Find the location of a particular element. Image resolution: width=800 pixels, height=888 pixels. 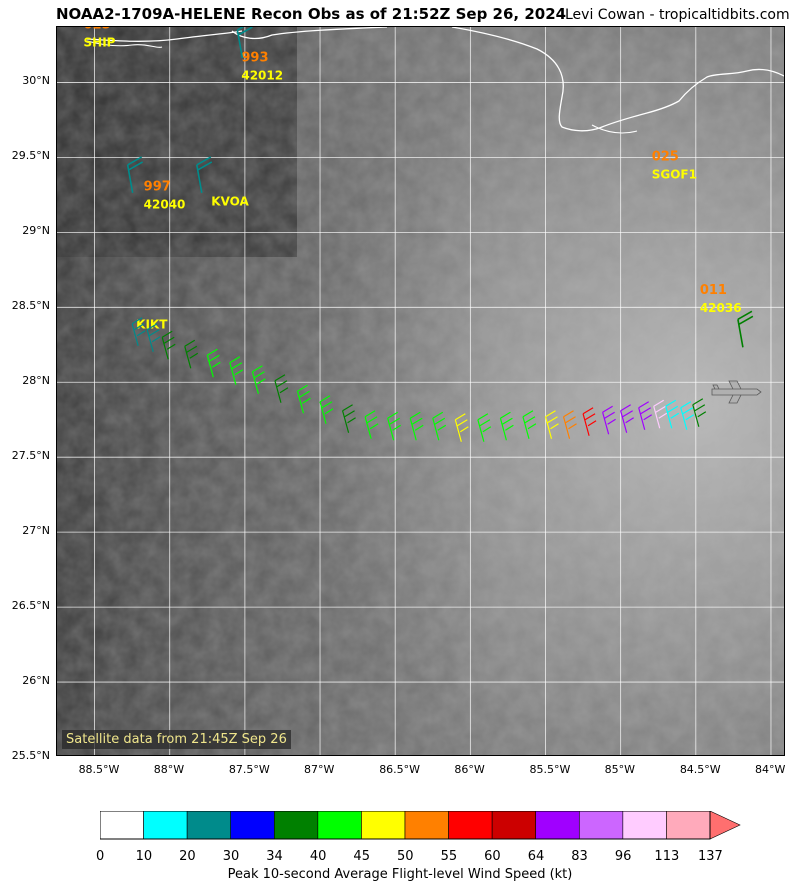

station-id: KIKT is located at coordinates (152, 324).